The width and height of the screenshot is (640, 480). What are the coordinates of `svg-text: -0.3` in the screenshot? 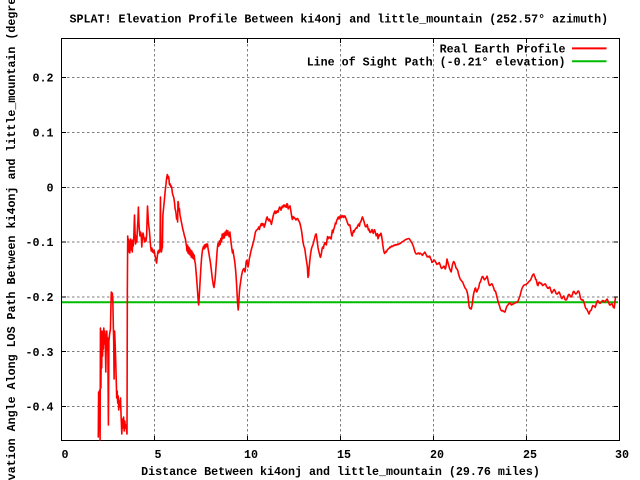 It's located at (40, 353).